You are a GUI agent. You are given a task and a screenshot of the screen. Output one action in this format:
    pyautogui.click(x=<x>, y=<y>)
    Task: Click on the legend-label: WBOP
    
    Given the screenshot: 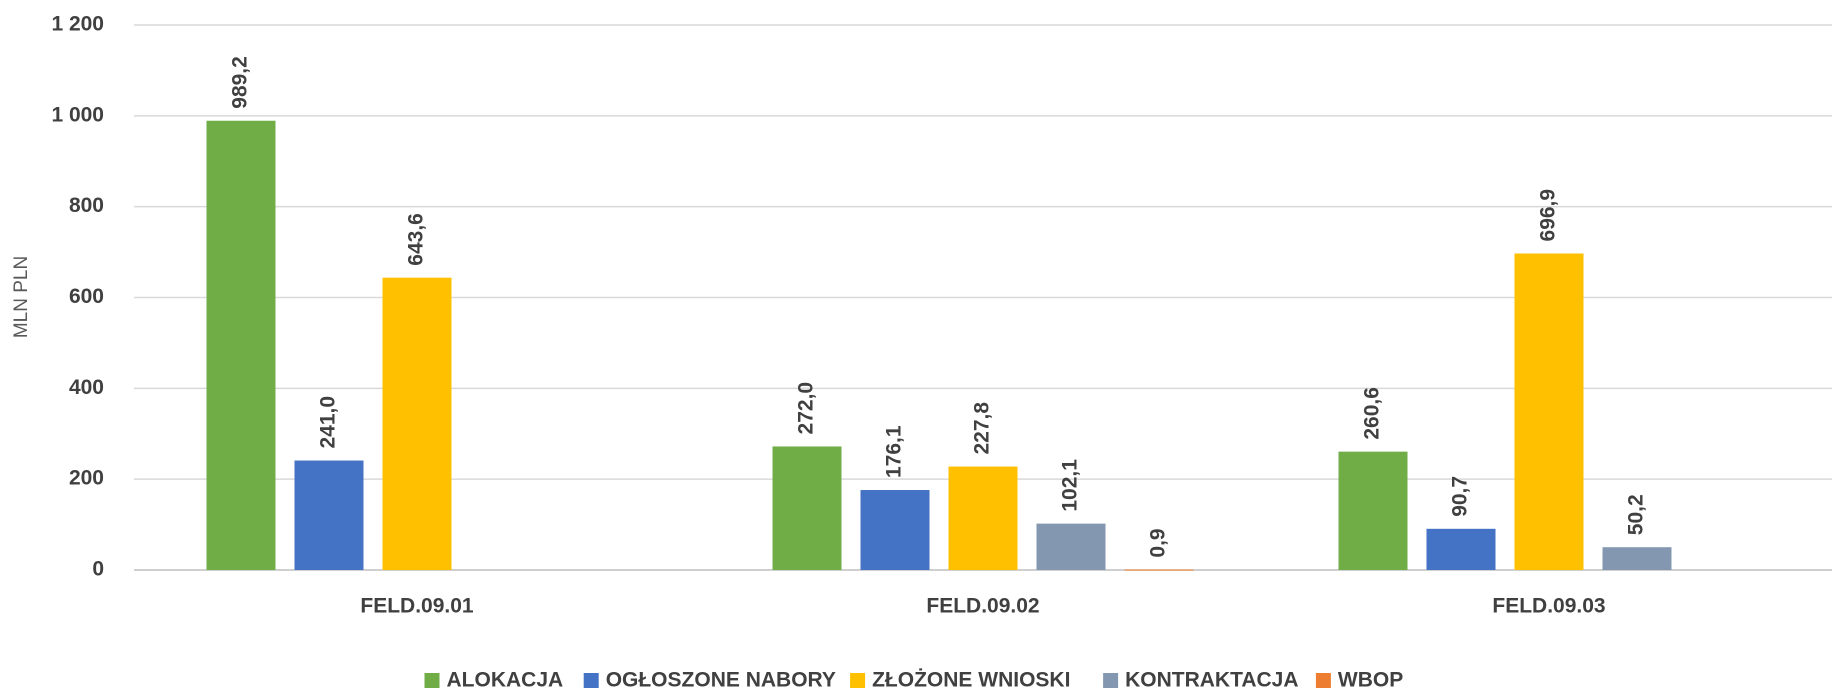 What is the action you would take?
    pyautogui.click(x=1370, y=680)
    